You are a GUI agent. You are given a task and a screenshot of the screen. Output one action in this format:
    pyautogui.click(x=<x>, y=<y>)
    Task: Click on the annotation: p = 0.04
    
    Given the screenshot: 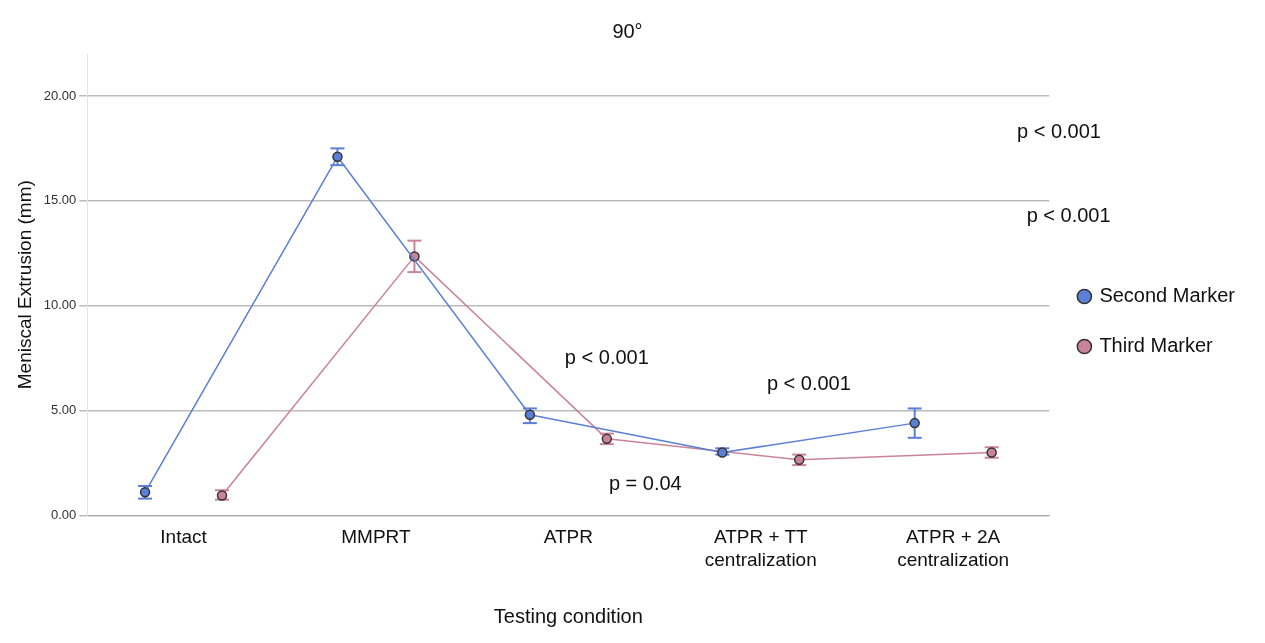 What is the action you would take?
    pyautogui.click(x=645, y=483)
    